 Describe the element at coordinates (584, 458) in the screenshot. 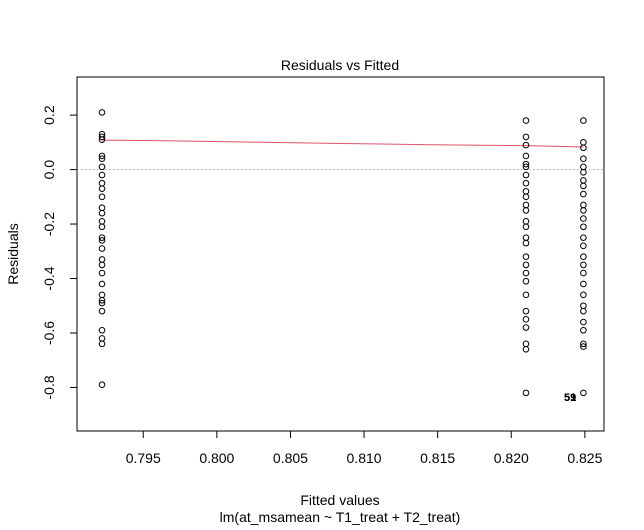

I see `x-tick-label: 0.825` at that location.